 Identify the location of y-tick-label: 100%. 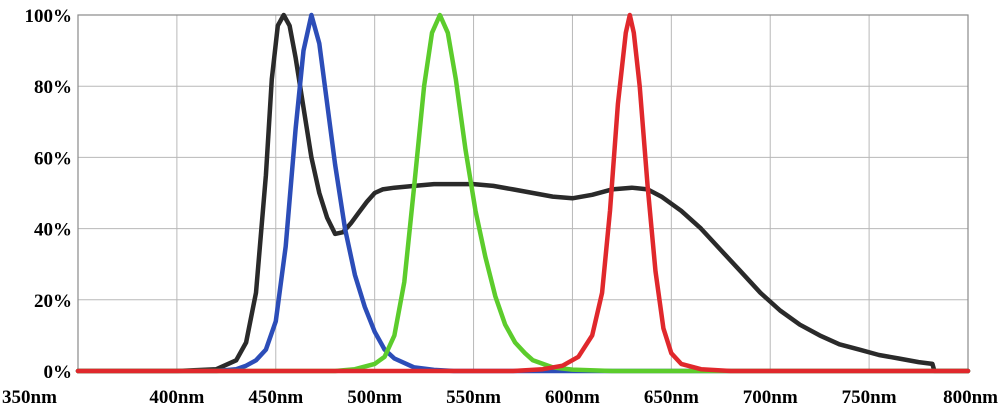
(49, 16).